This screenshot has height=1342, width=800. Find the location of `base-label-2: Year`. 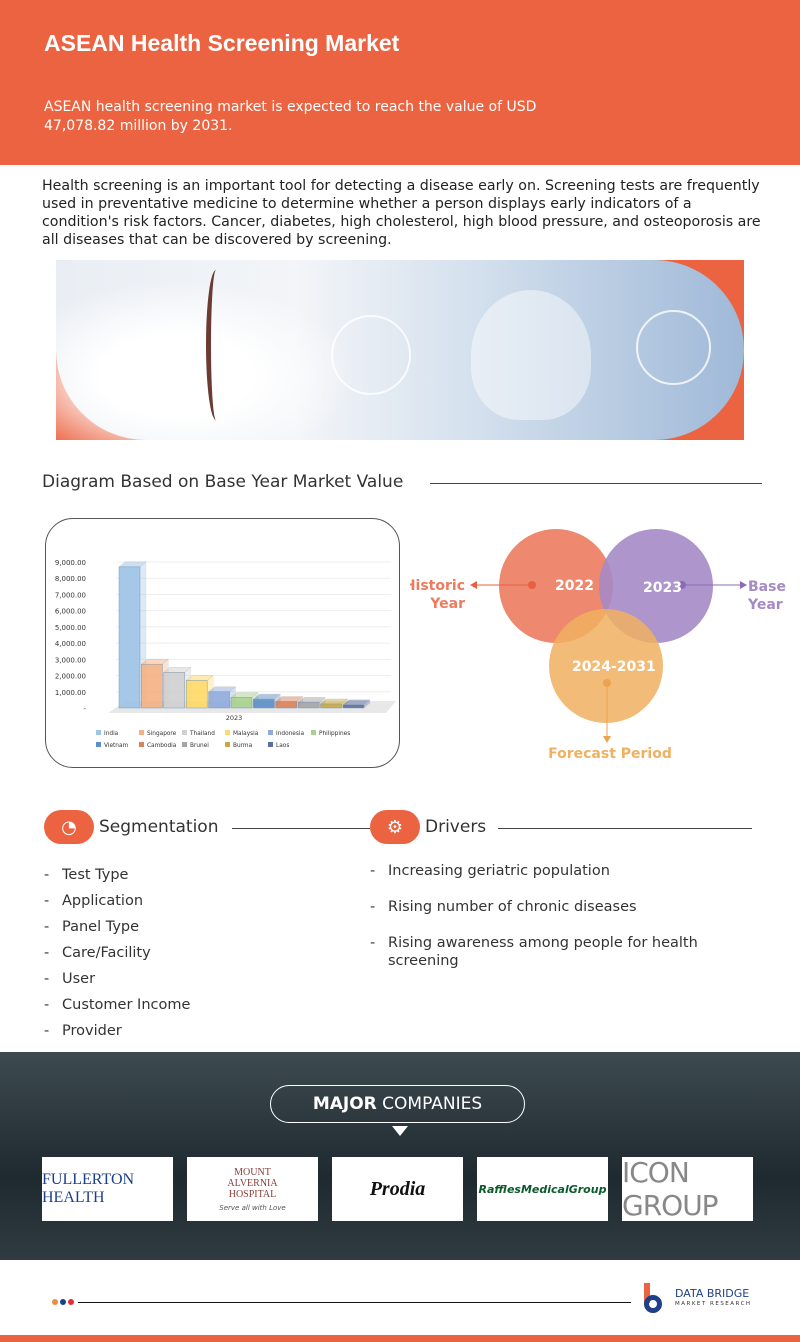

base-label-2: Year is located at coordinates (765, 605).